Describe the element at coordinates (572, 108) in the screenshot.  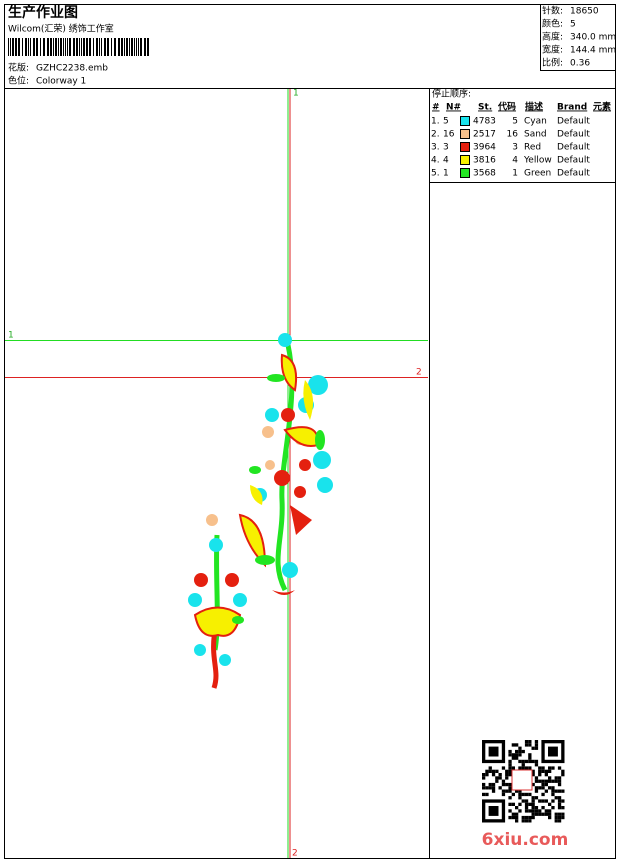
I see `column-header: Brand` at that location.